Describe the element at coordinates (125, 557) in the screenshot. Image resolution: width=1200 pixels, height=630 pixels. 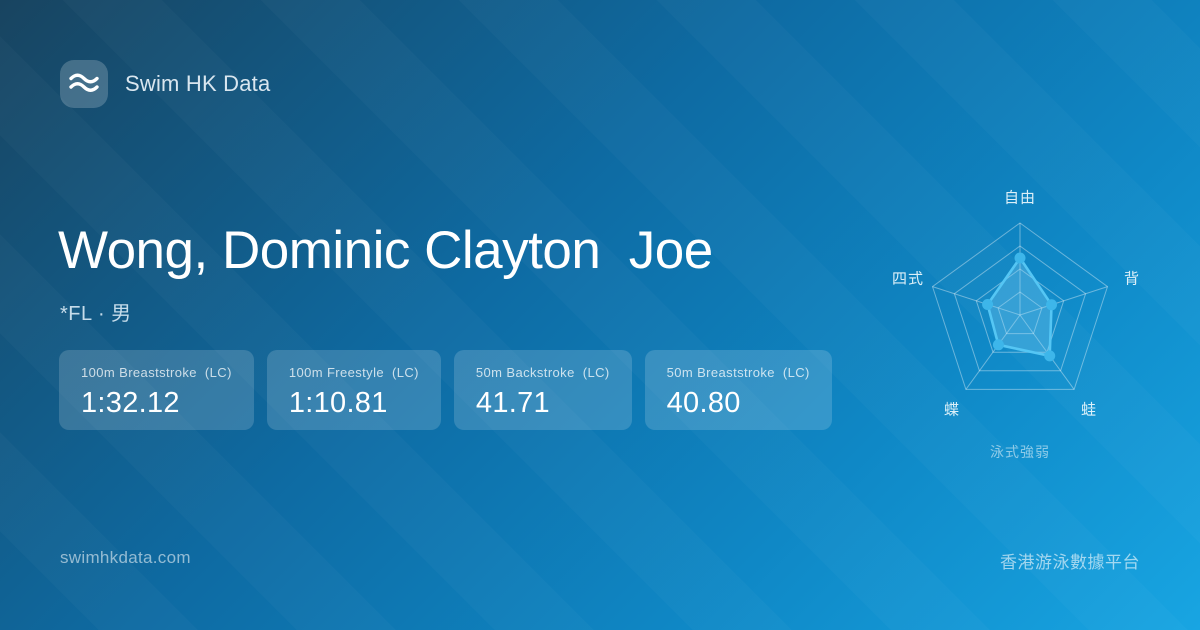
I see `footer-domain: swimhkdata.com` at that location.